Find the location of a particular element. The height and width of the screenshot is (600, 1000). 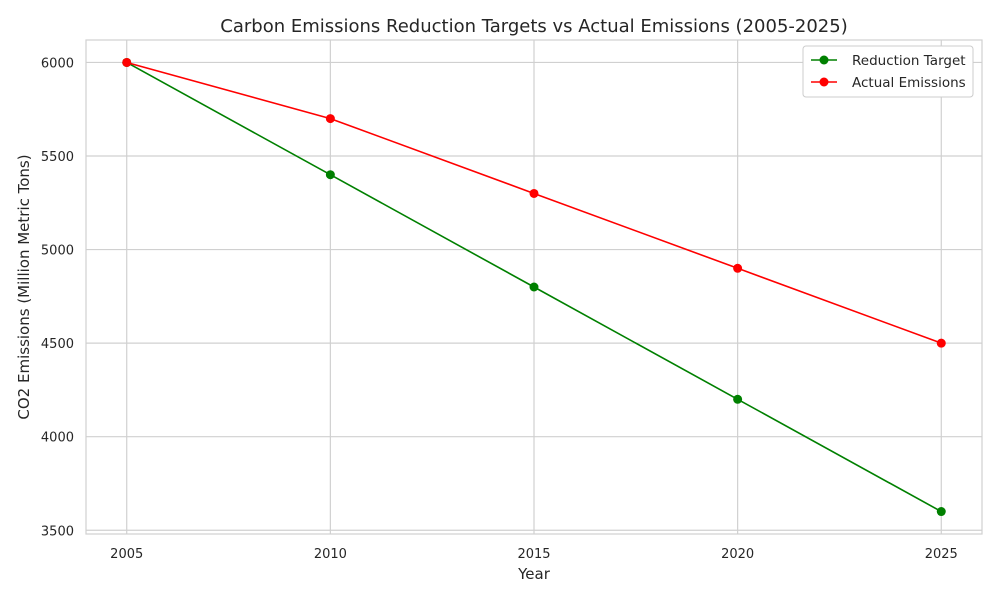

legend-label-reduction-target: Reduction Target is located at coordinates (909, 61).